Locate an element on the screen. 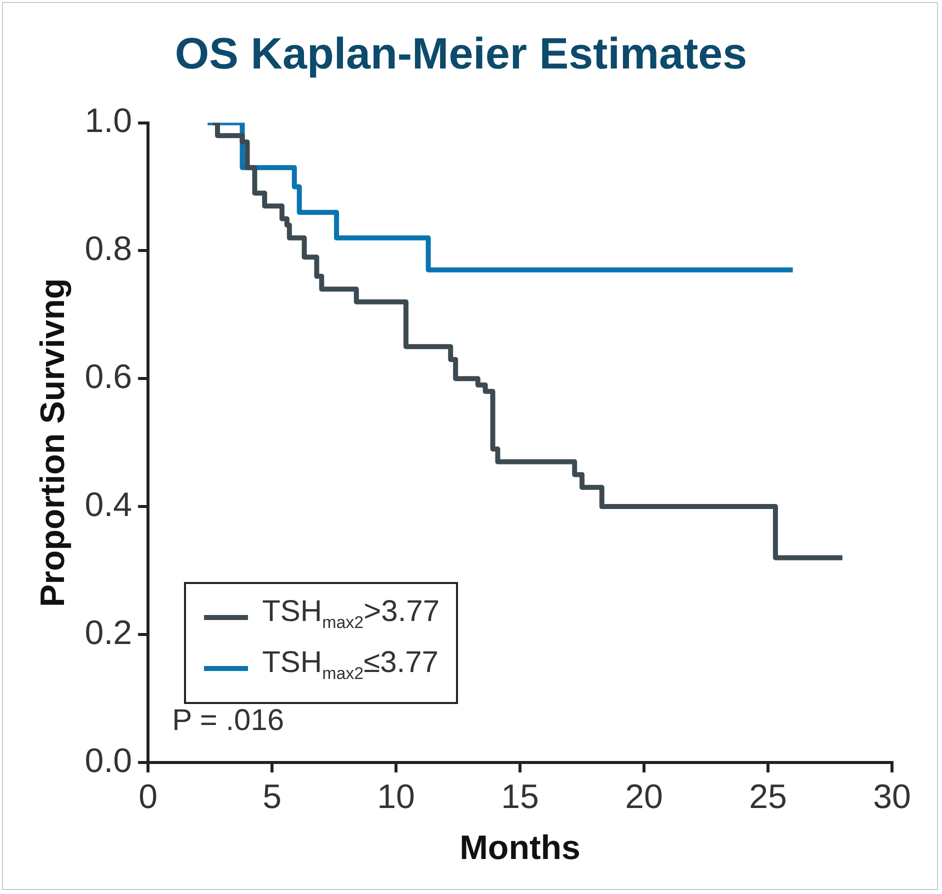 This screenshot has width=942, height=894. legend-label: TSH$_{max2}$>3.77 is located at coordinates (351, 614).